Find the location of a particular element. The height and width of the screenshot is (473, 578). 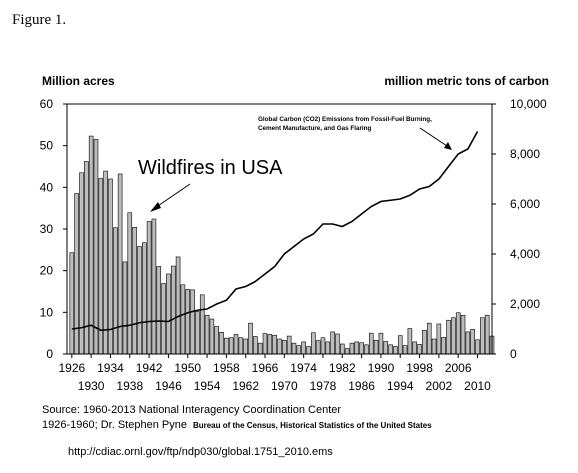

right-tick-label: 2,000 is located at coordinates (525, 304).